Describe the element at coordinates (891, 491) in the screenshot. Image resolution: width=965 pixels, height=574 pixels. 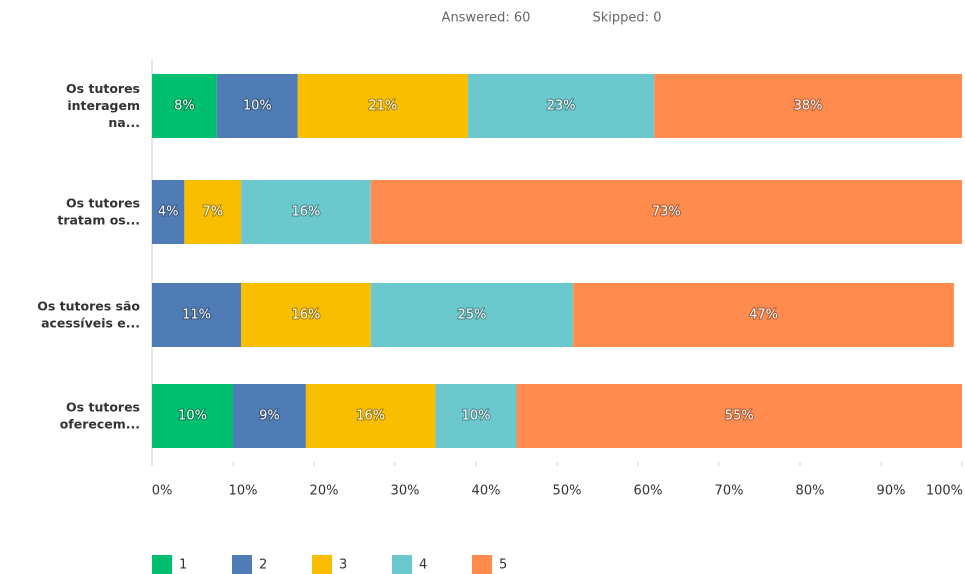
I see `x-tick-label: 90%` at that location.